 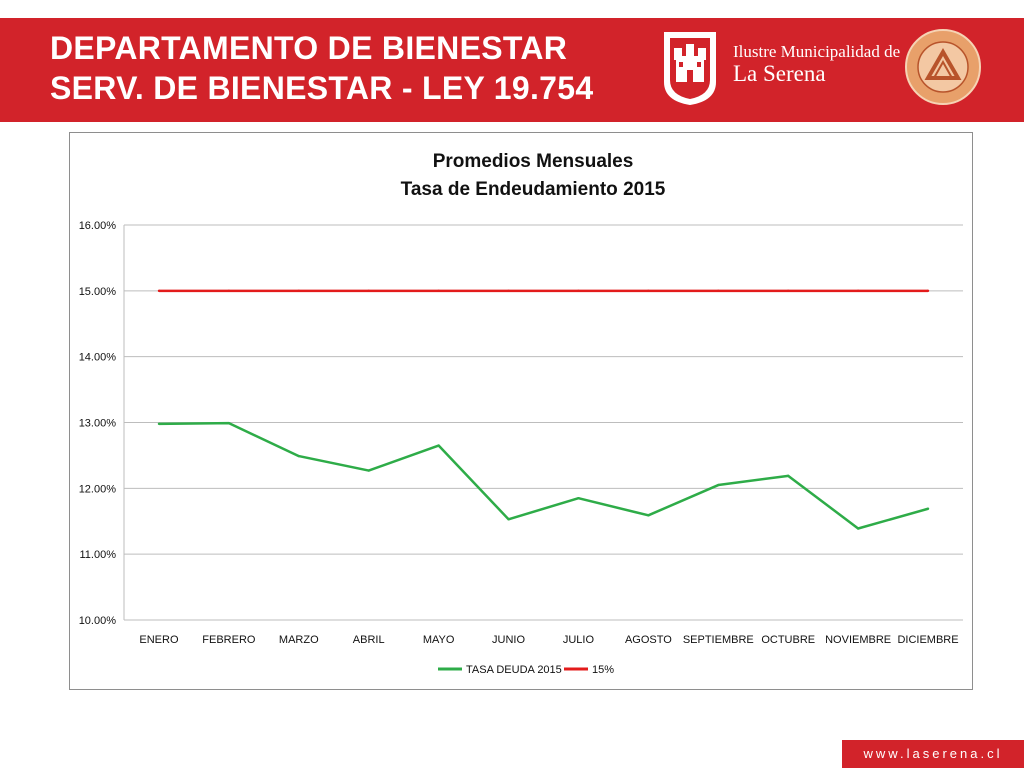 What do you see at coordinates (690, 69) in the screenshot?
I see `municipal-crest-logo` at bounding box center [690, 69].